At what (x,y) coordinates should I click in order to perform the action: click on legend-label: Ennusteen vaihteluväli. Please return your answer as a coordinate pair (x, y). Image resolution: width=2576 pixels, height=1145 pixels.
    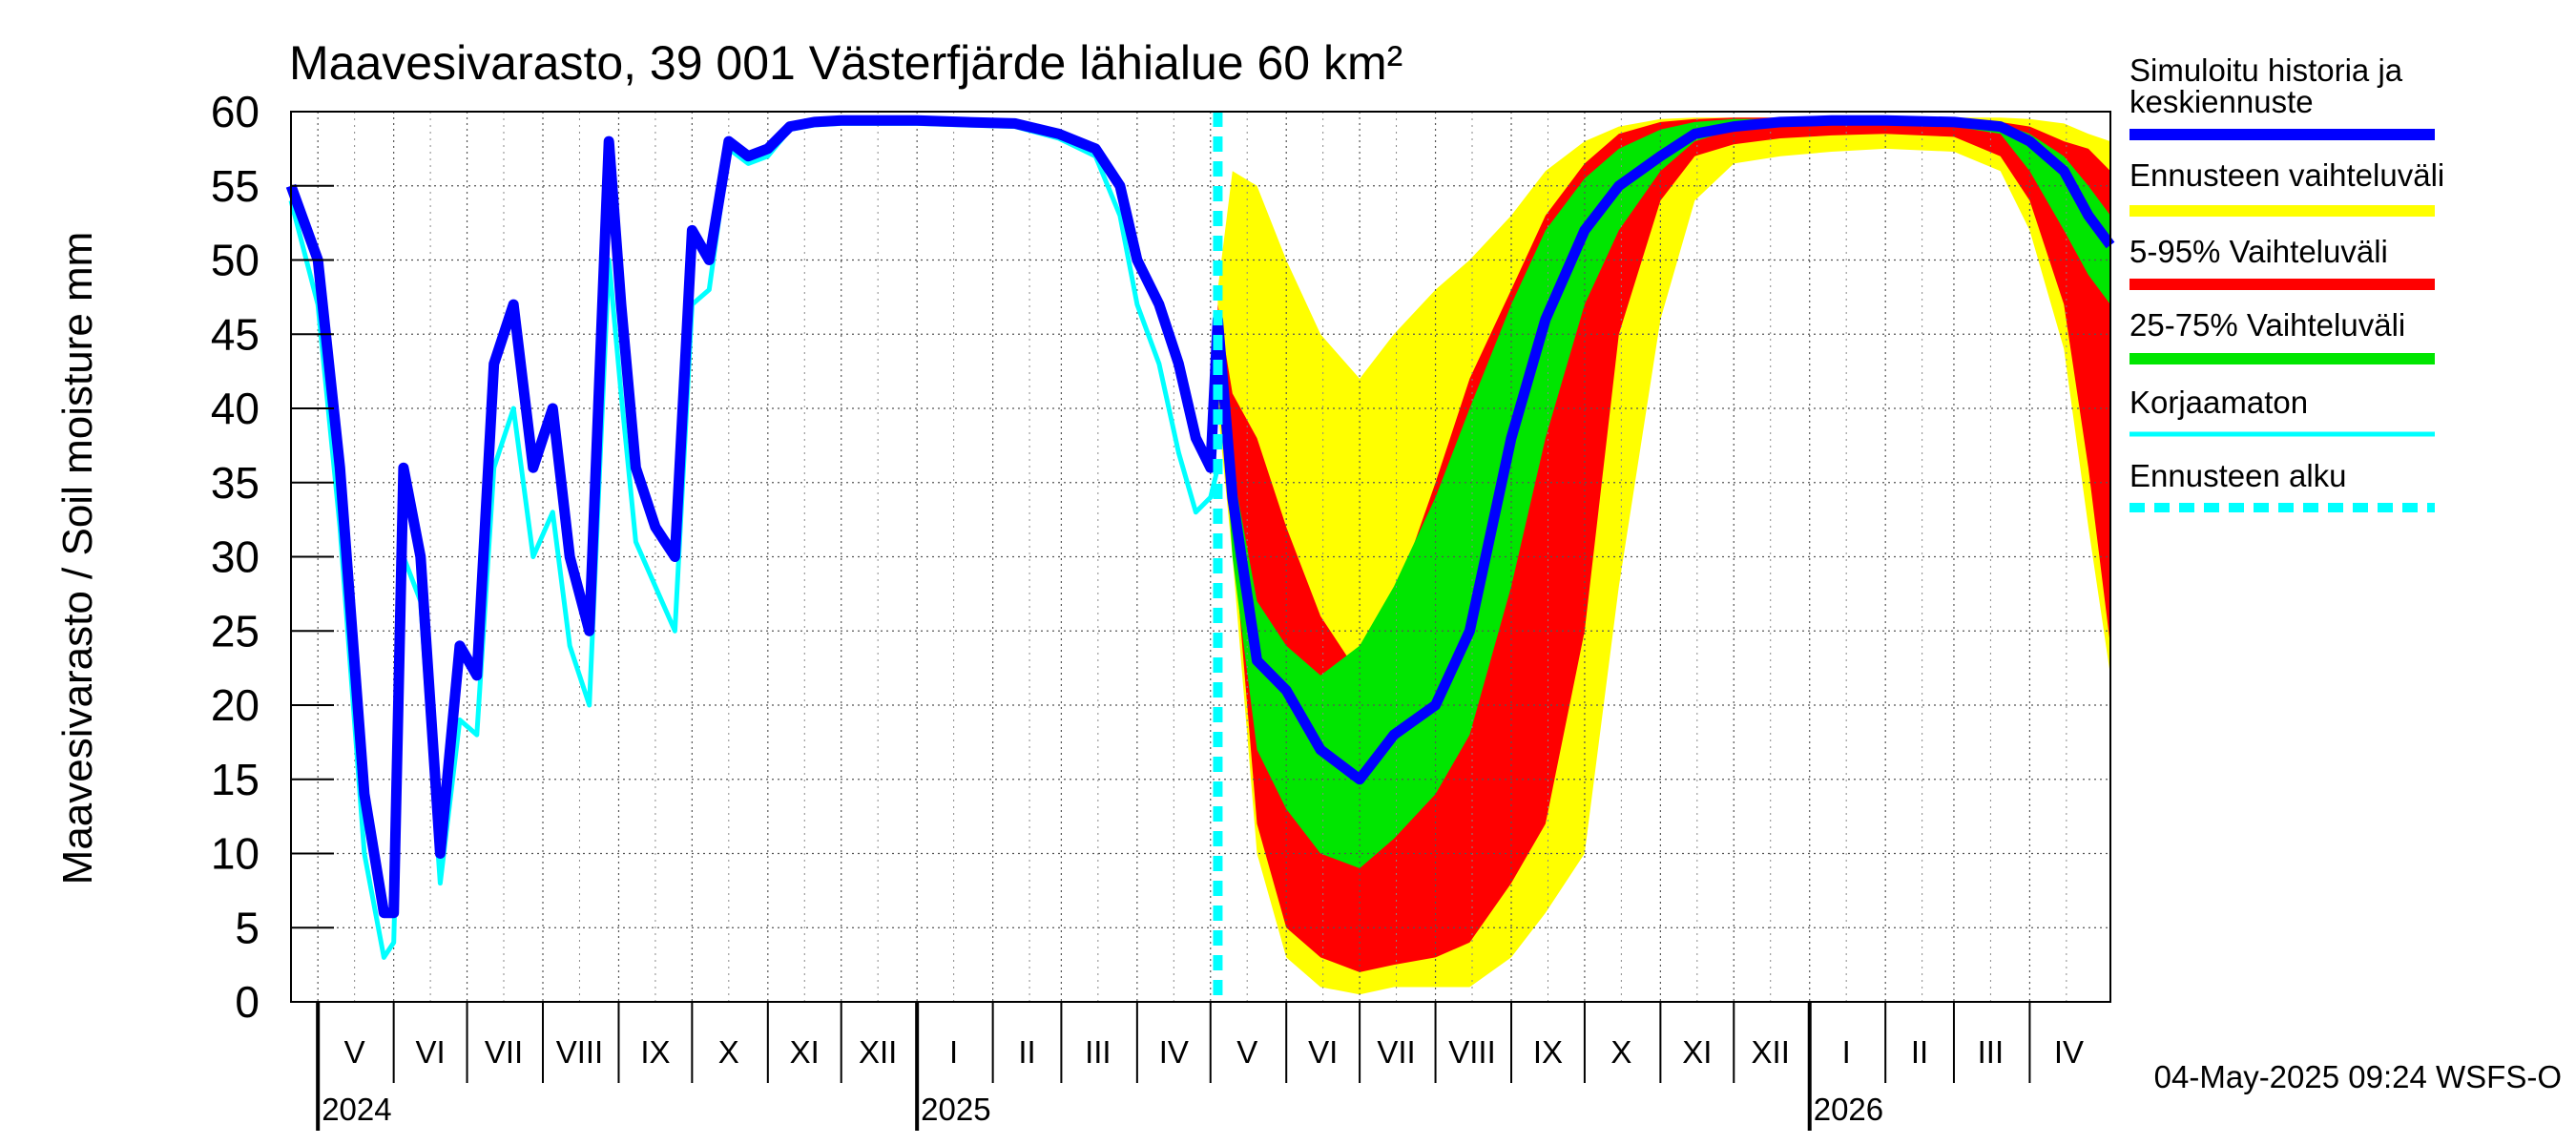
    Looking at the image, I should click on (2286, 175).